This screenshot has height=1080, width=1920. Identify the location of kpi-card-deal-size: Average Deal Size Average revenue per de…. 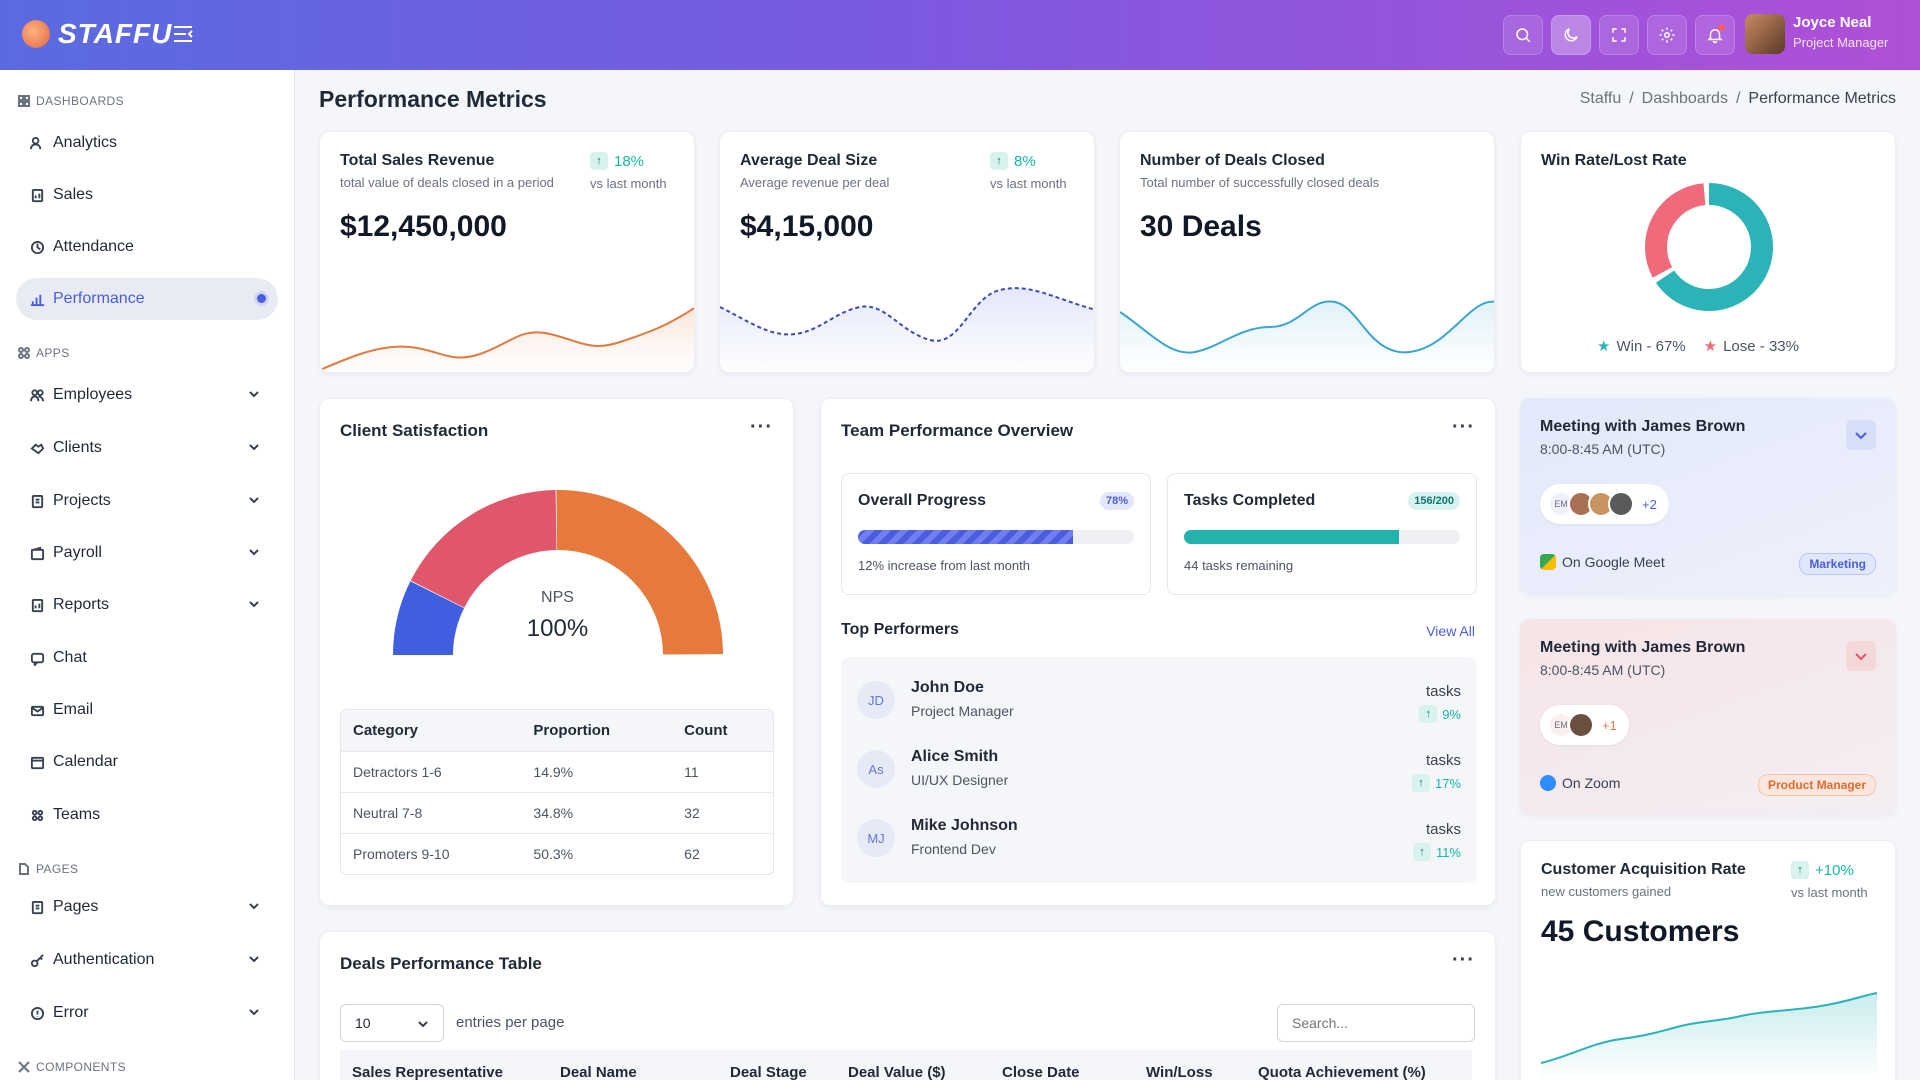
(907, 252).